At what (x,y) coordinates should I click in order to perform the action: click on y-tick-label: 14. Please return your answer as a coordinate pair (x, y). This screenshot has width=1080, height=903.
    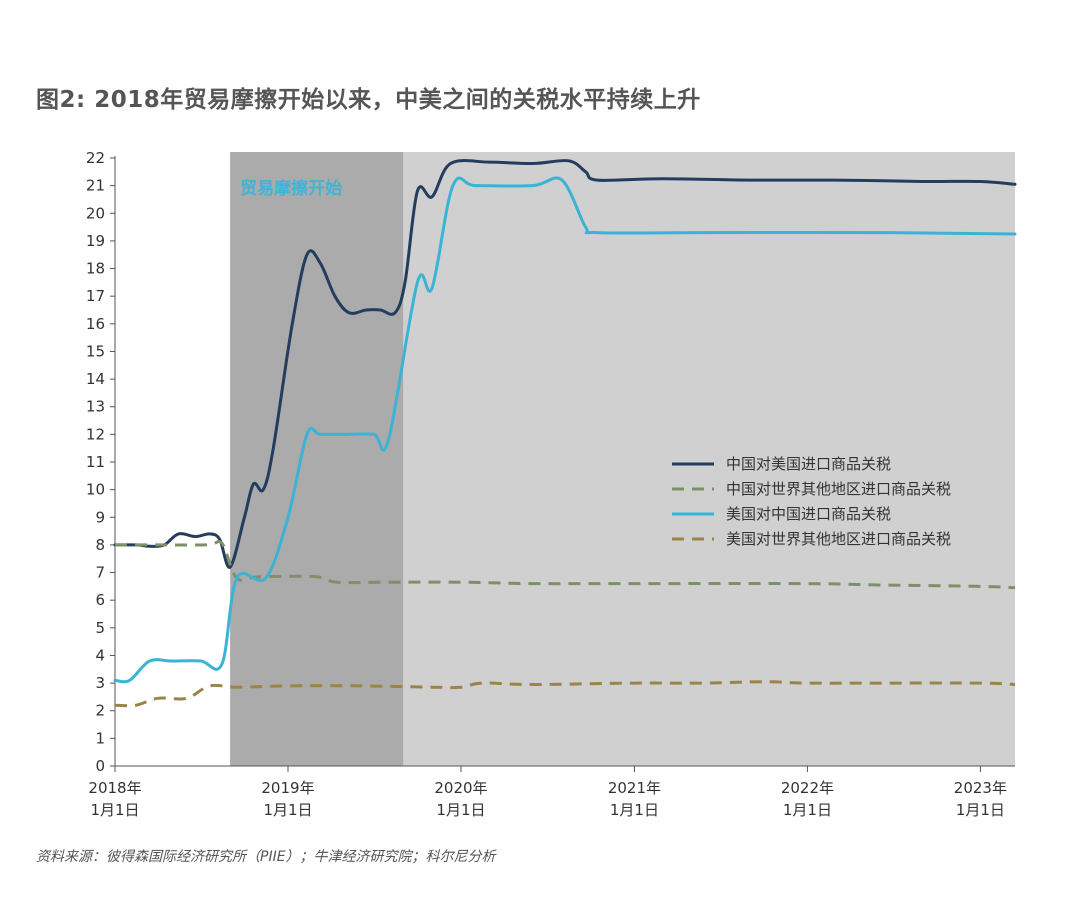
    Looking at the image, I should click on (95, 379).